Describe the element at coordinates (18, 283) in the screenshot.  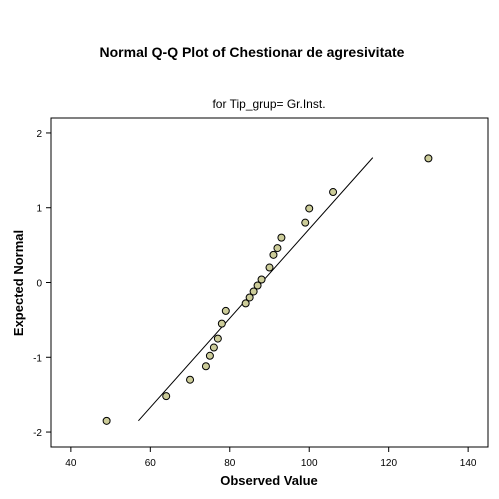
I see `y-axis-title: Expected Normal` at that location.